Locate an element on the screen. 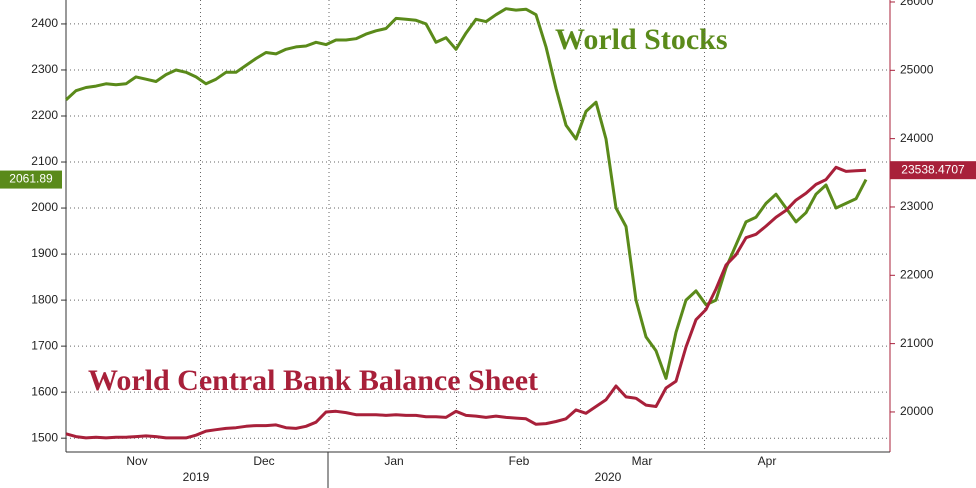  y-tick-label: 2300 is located at coordinates (44, 69).